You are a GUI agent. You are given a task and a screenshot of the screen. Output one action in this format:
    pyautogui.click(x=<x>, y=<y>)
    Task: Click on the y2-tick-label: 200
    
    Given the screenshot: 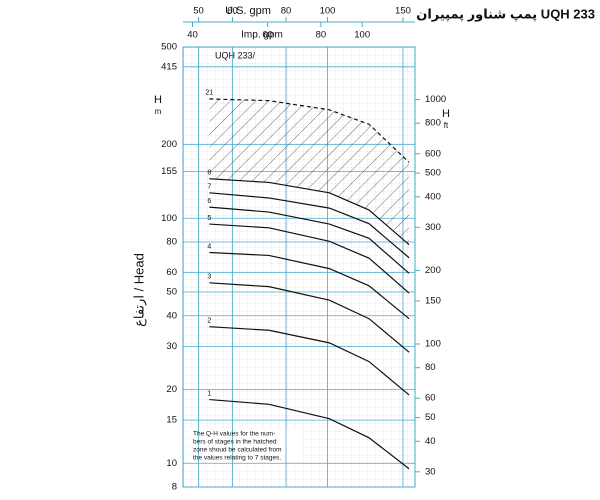 What is the action you would take?
    pyautogui.click(x=433, y=270)
    